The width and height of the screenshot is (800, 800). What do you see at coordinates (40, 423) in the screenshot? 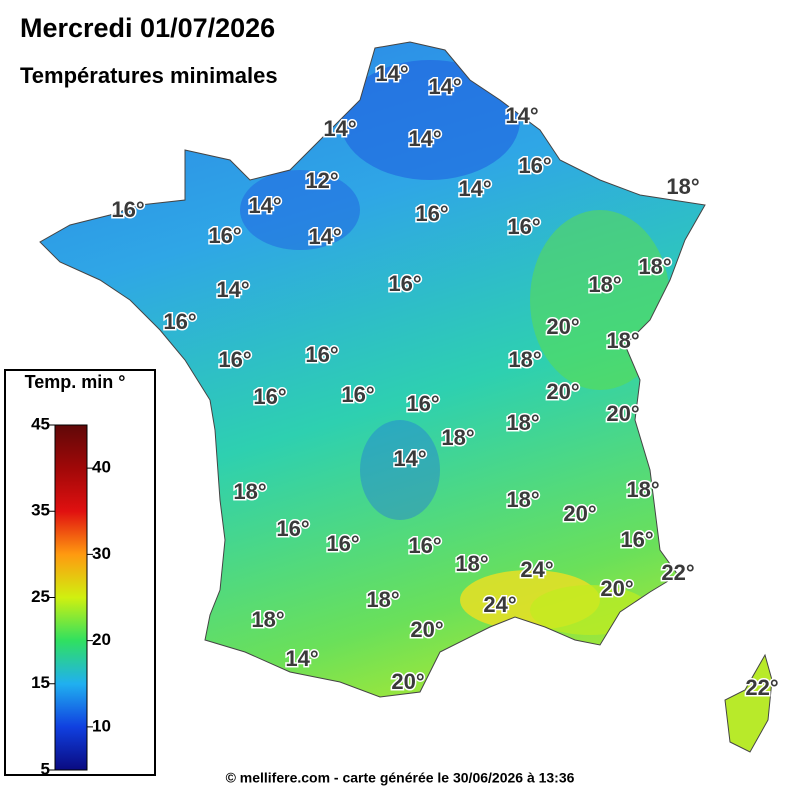
I see `legend-tick-label: 45` at bounding box center [40, 423].